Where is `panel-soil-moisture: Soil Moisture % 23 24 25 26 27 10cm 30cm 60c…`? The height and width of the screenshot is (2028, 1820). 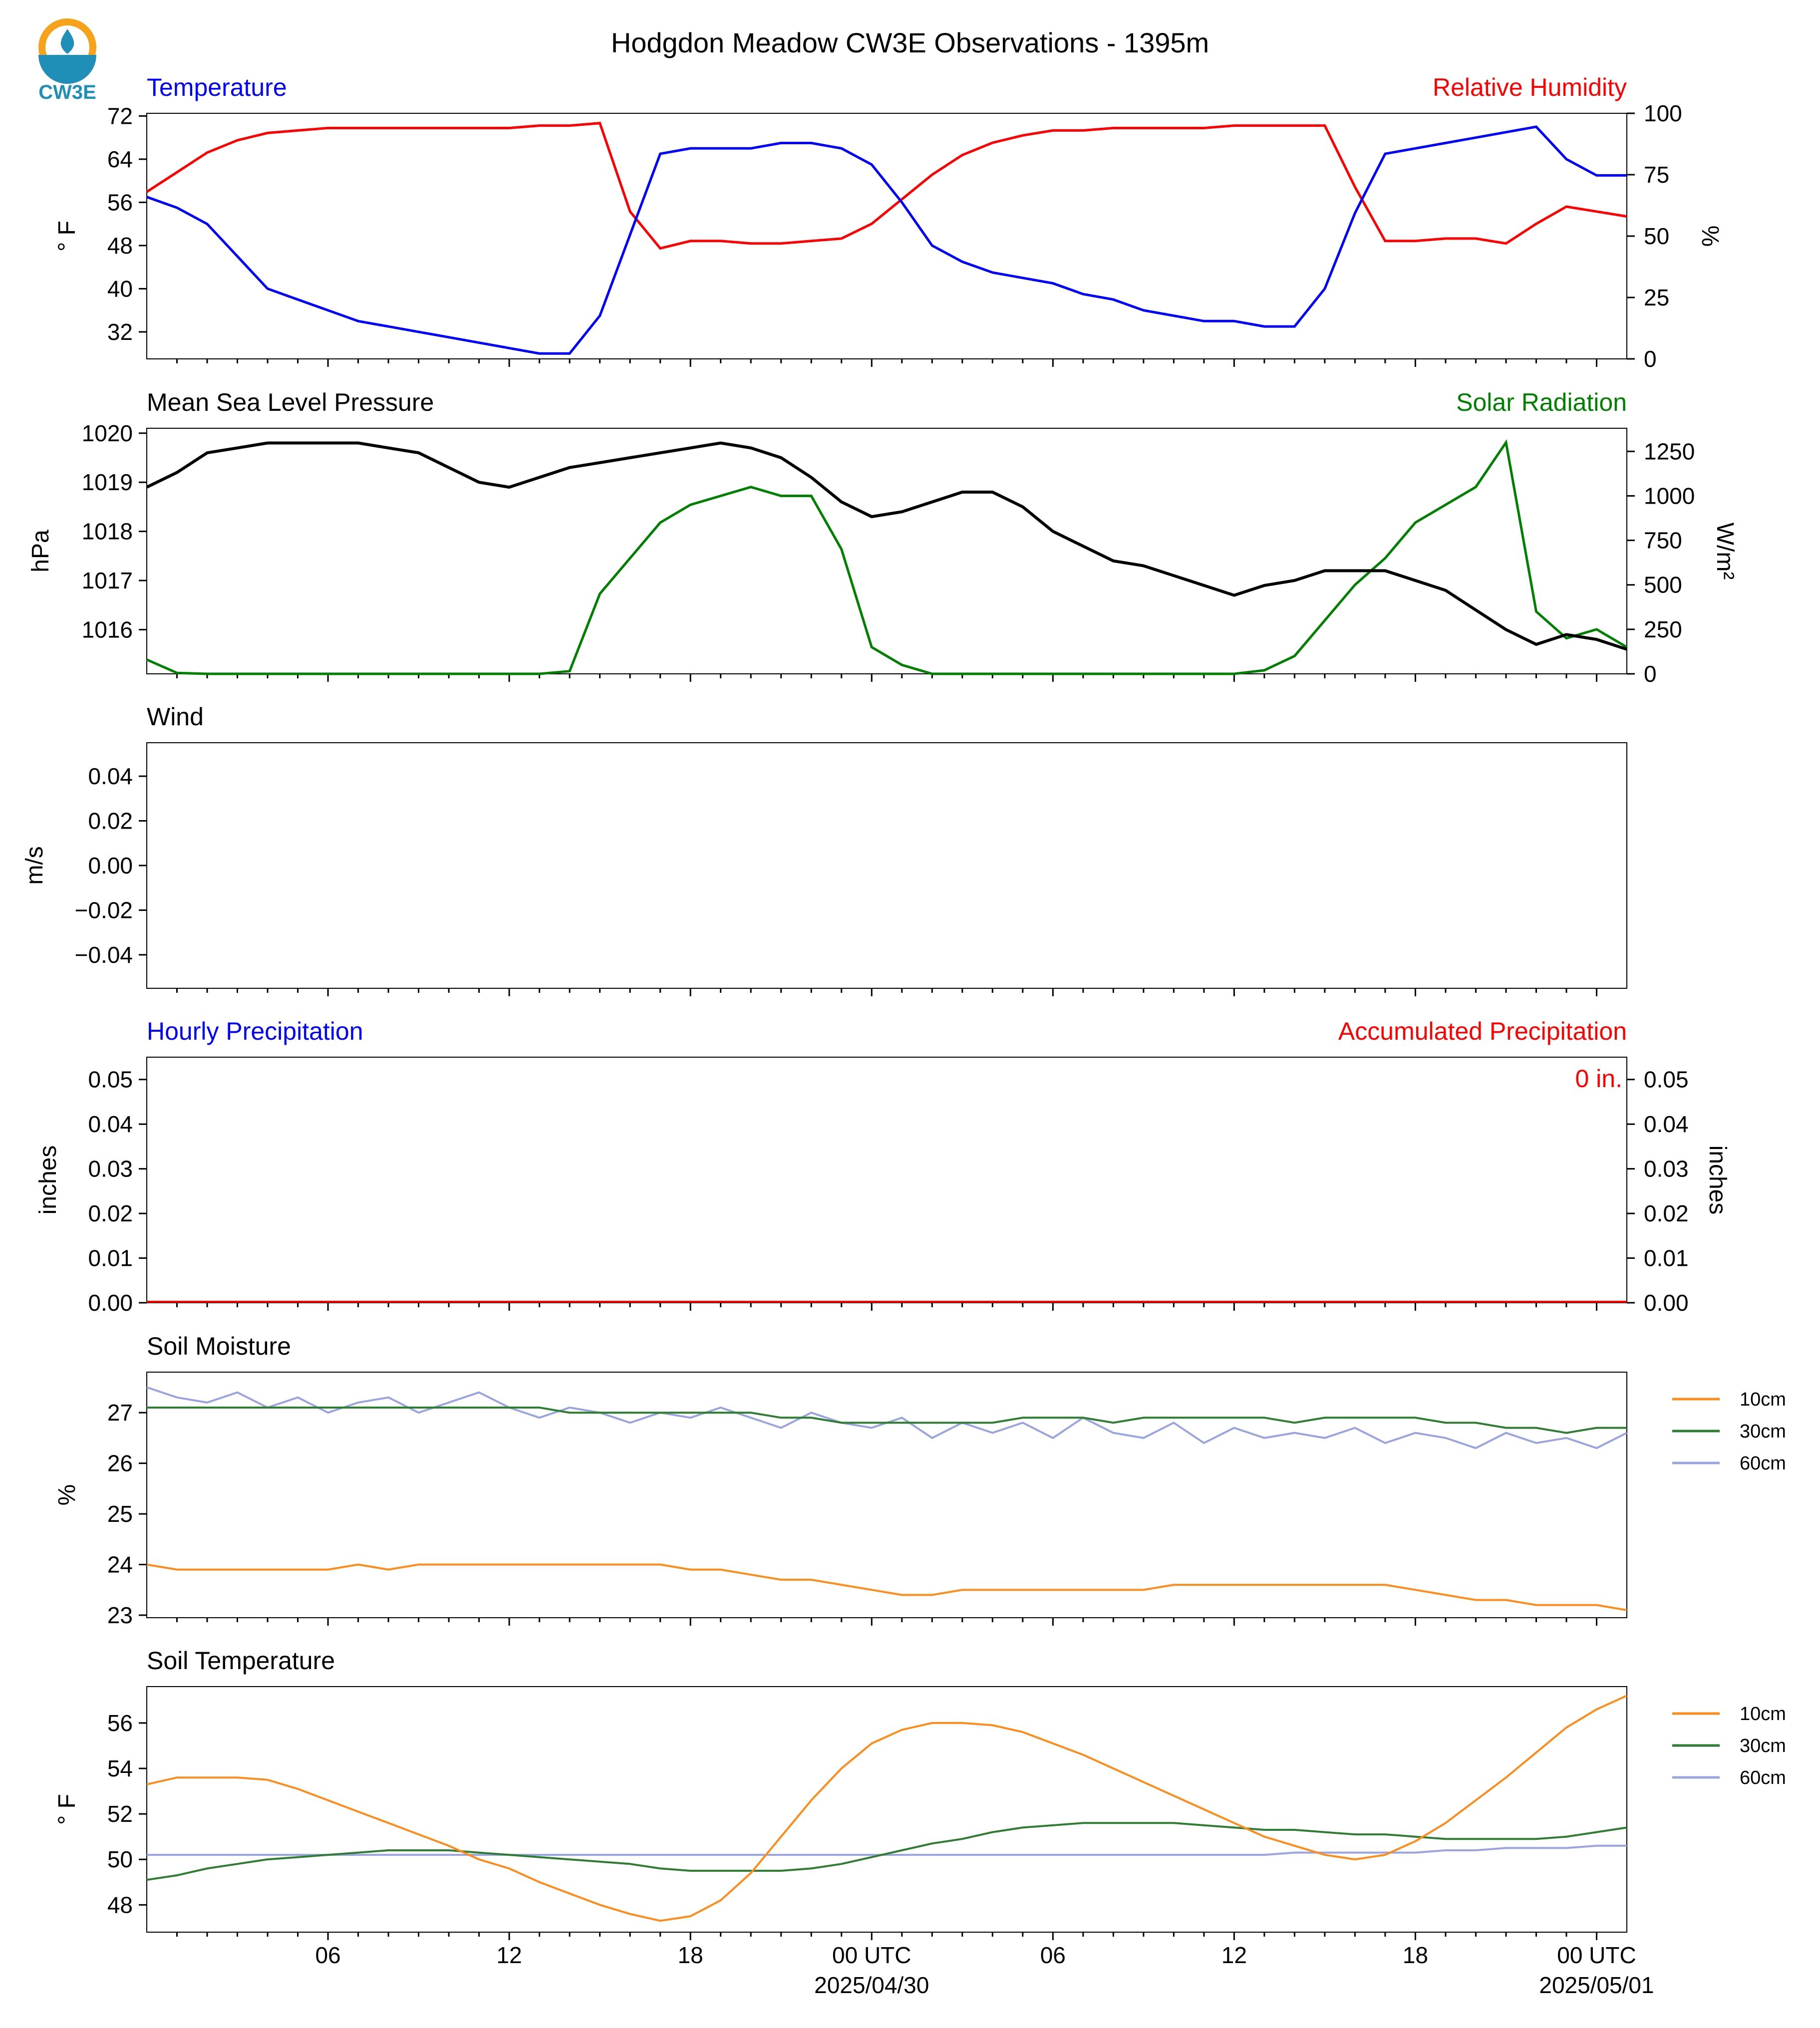 panel-soil-moisture: Soil Moisture % 23 24 25 26 27 10cm 30cm 60c… is located at coordinates (920, 1480).